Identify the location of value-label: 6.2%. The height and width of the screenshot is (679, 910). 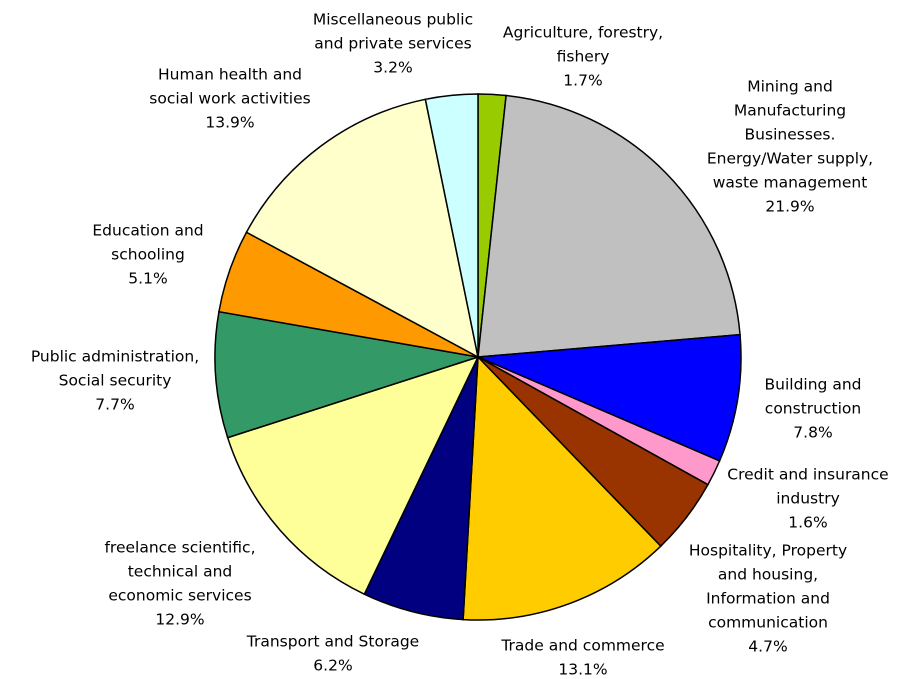
(332, 666).